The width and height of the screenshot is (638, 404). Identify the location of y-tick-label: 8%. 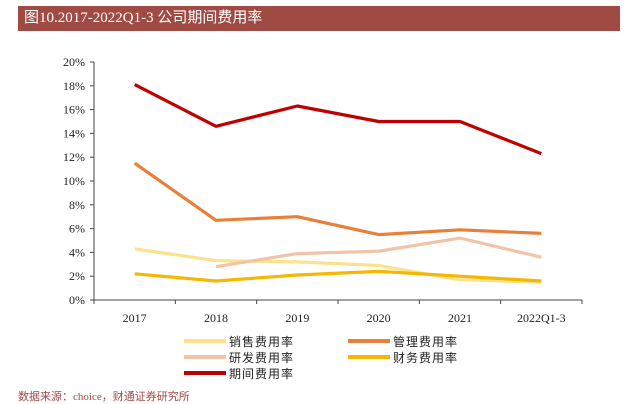
(77, 205).